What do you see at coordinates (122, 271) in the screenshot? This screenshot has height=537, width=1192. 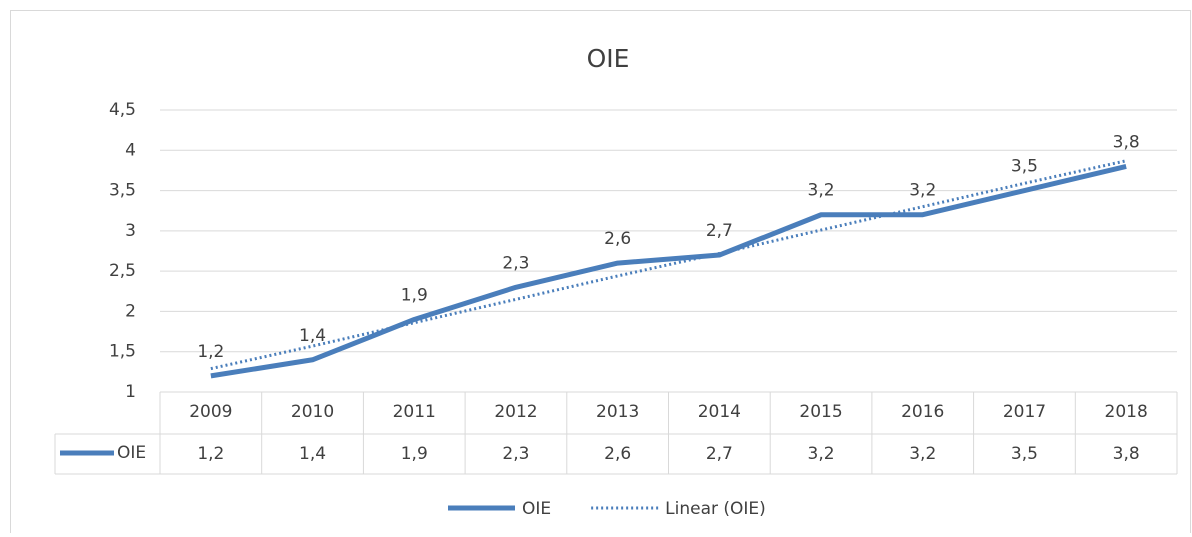 I see `y-tick-label: 2,5` at bounding box center [122, 271].